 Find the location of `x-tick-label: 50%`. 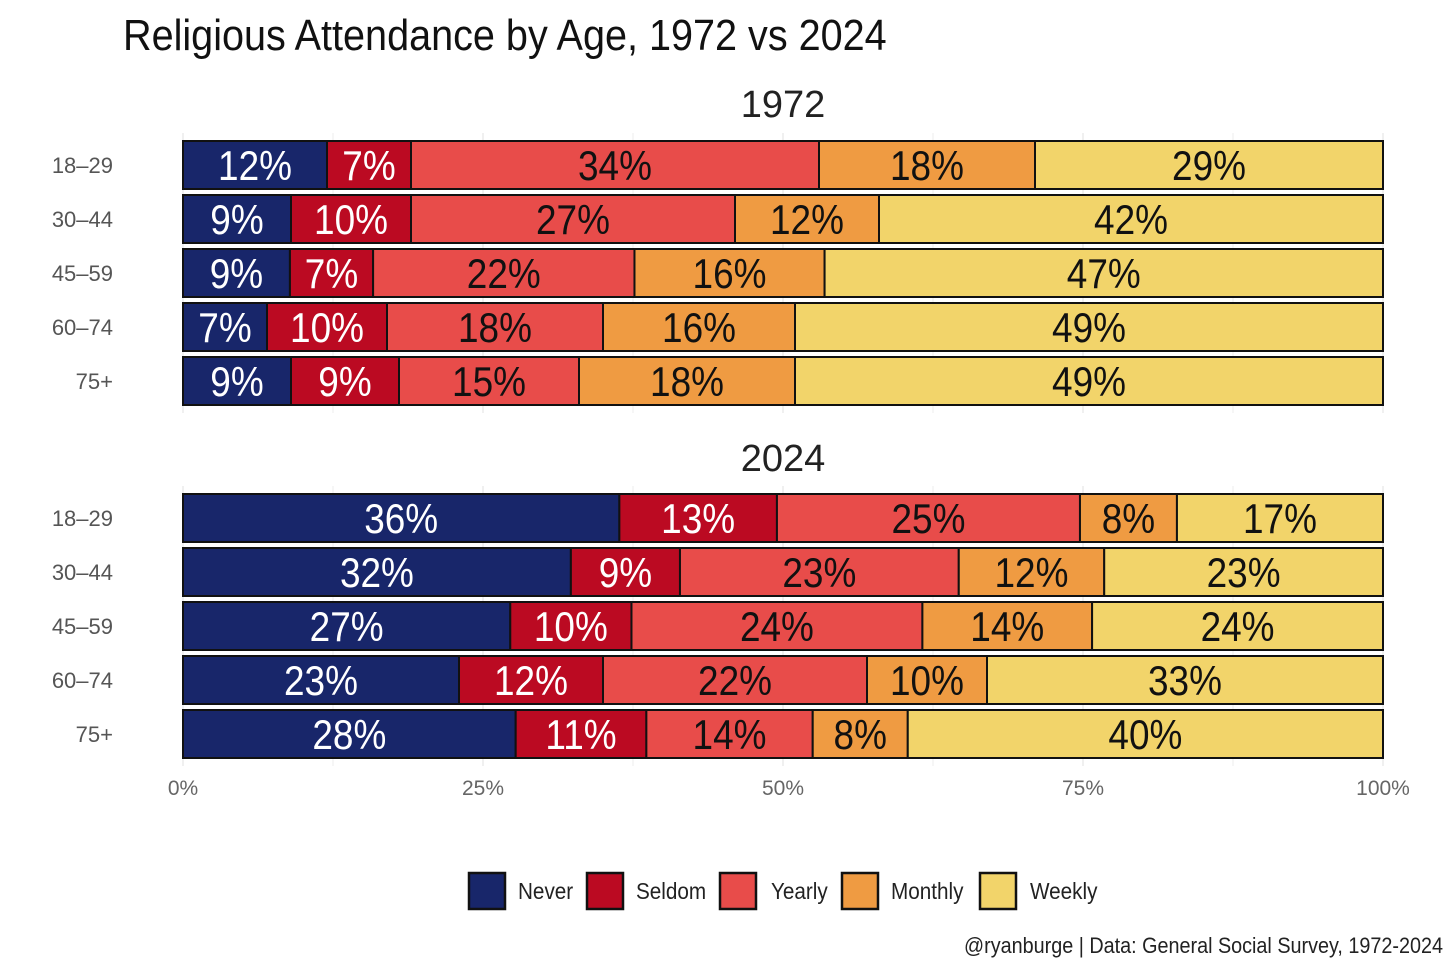

x-tick-label: 50% is located at coordinates (783, 788).